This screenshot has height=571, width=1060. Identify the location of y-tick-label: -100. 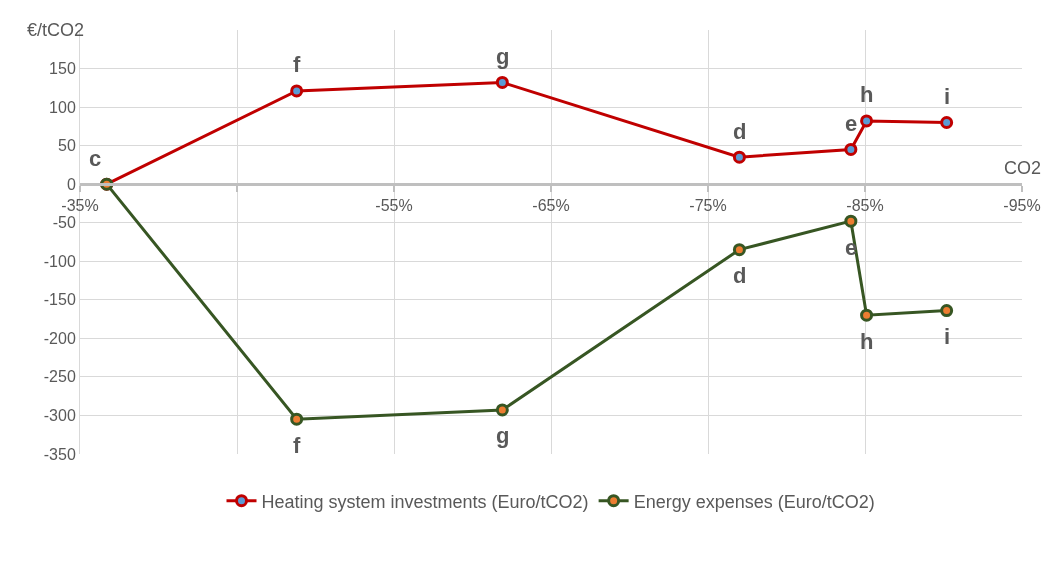
(59, 261).